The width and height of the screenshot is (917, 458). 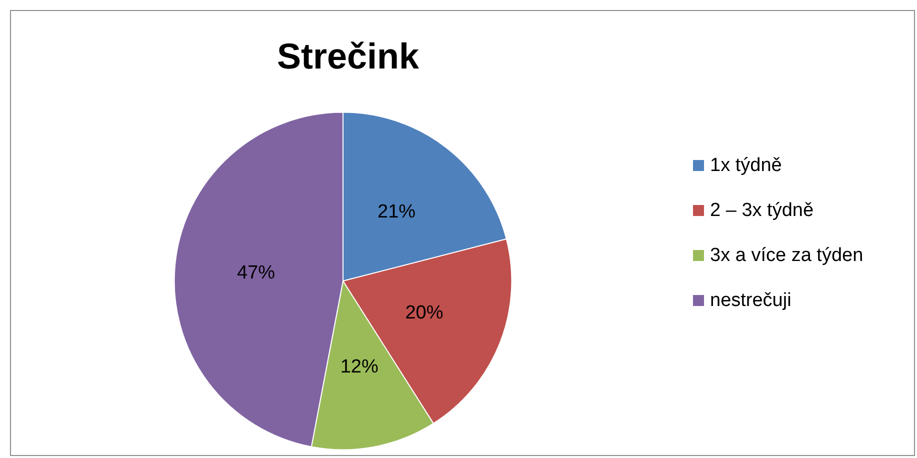 I want to click on data-label: 47%, so click(x=256, y=273).